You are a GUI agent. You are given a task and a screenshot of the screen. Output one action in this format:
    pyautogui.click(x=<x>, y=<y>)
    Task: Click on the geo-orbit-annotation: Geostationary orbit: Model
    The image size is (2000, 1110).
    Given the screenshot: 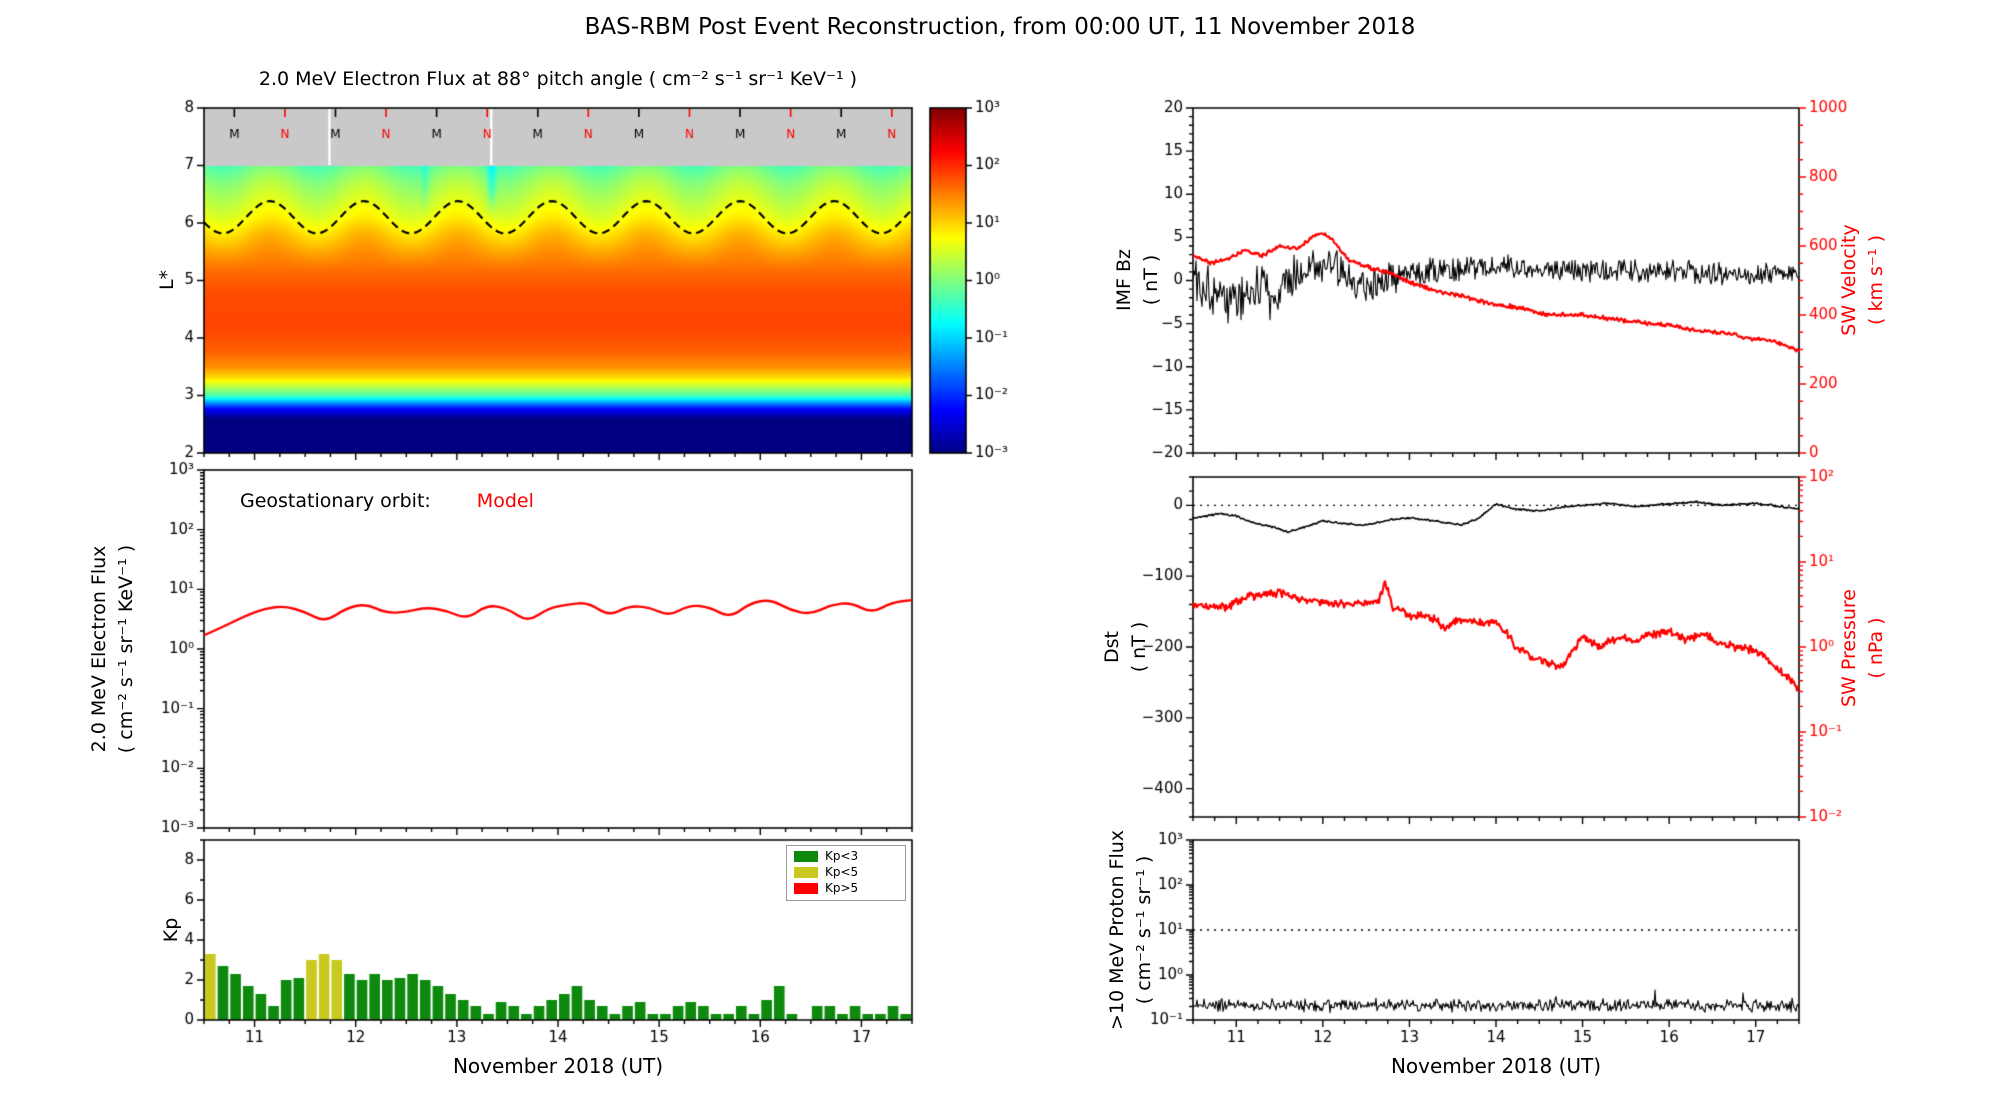 What is the action you would take?
    pyautogui.click(x=387, y=501)
    